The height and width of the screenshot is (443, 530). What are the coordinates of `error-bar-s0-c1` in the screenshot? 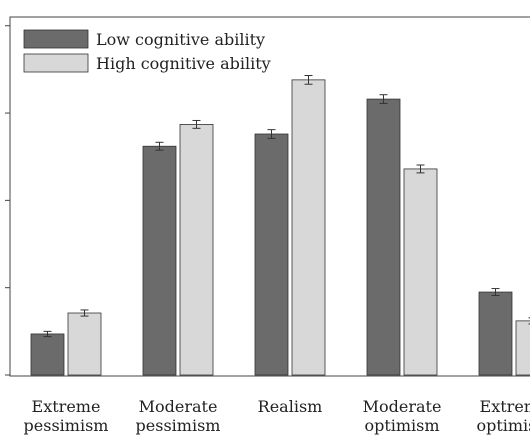 It's located at (159, 146).